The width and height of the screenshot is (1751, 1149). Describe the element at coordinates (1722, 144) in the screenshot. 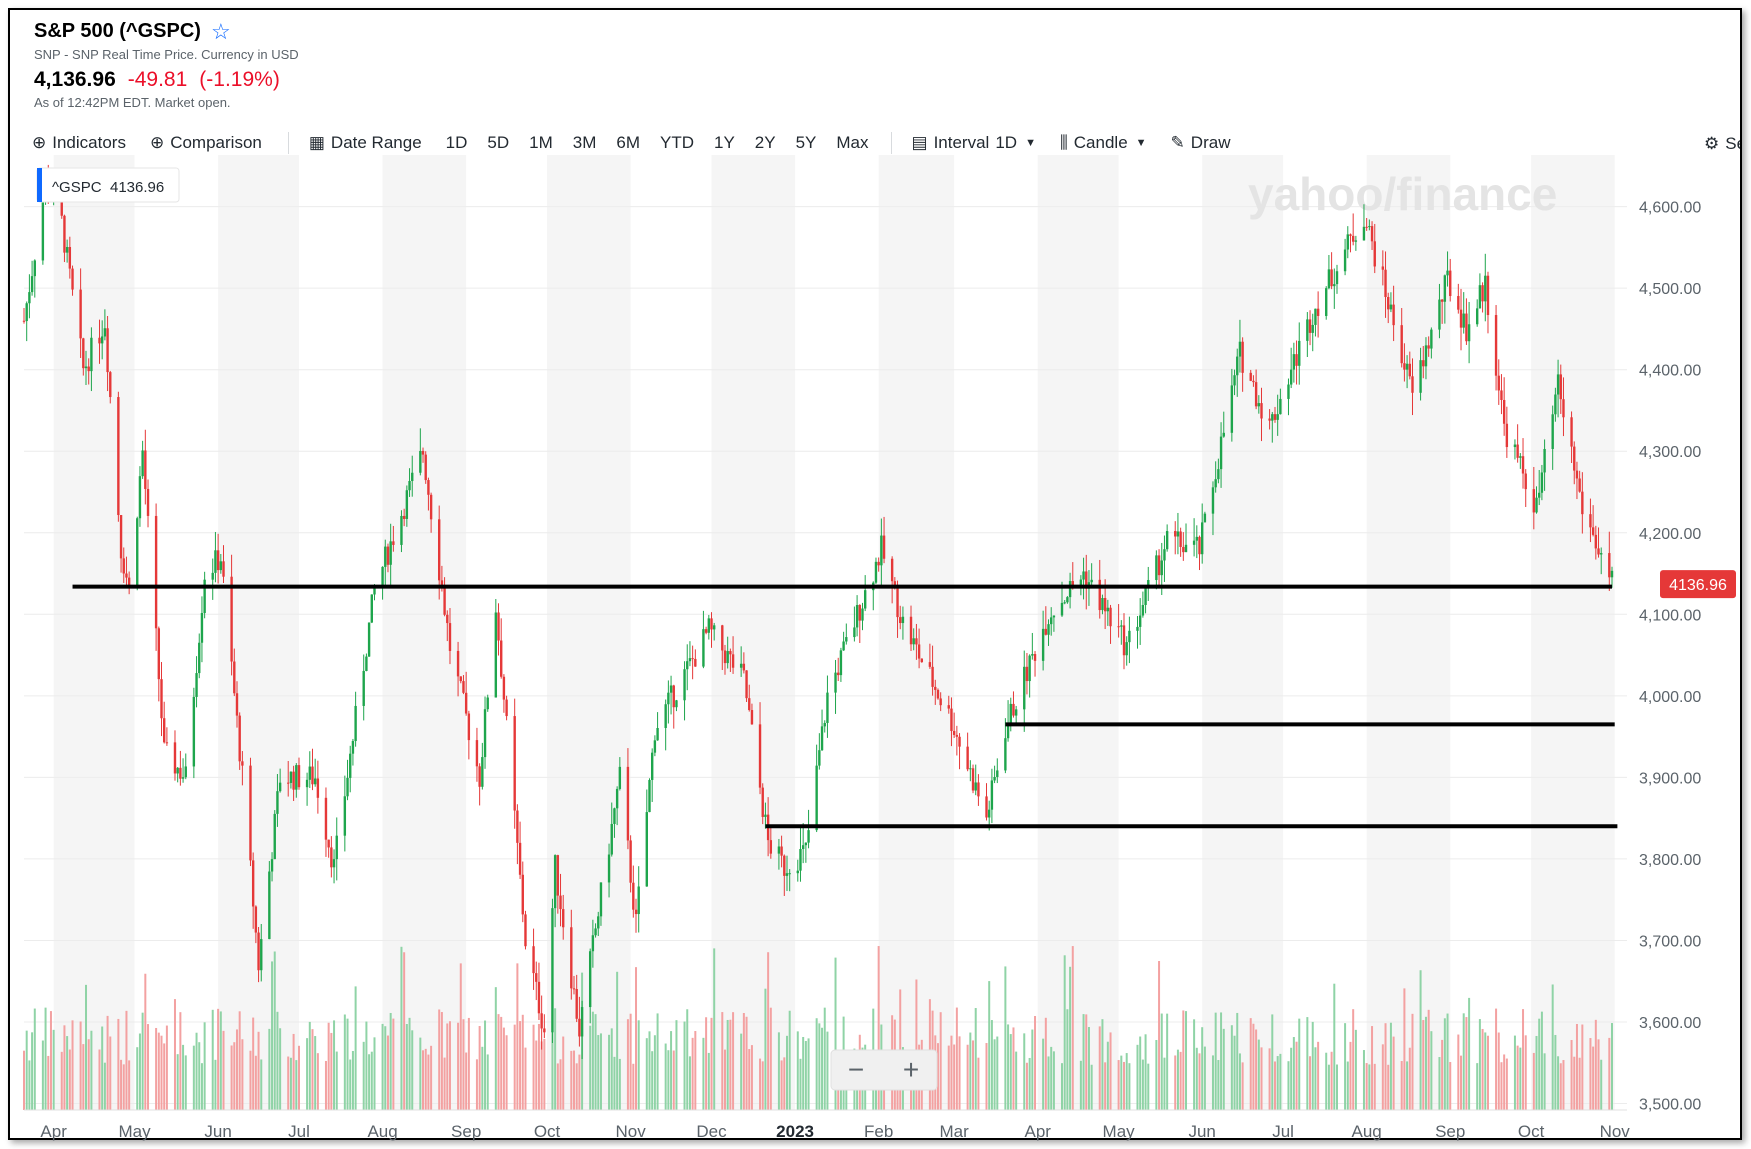

I see `settings-button: ⚙ Se` at that location.